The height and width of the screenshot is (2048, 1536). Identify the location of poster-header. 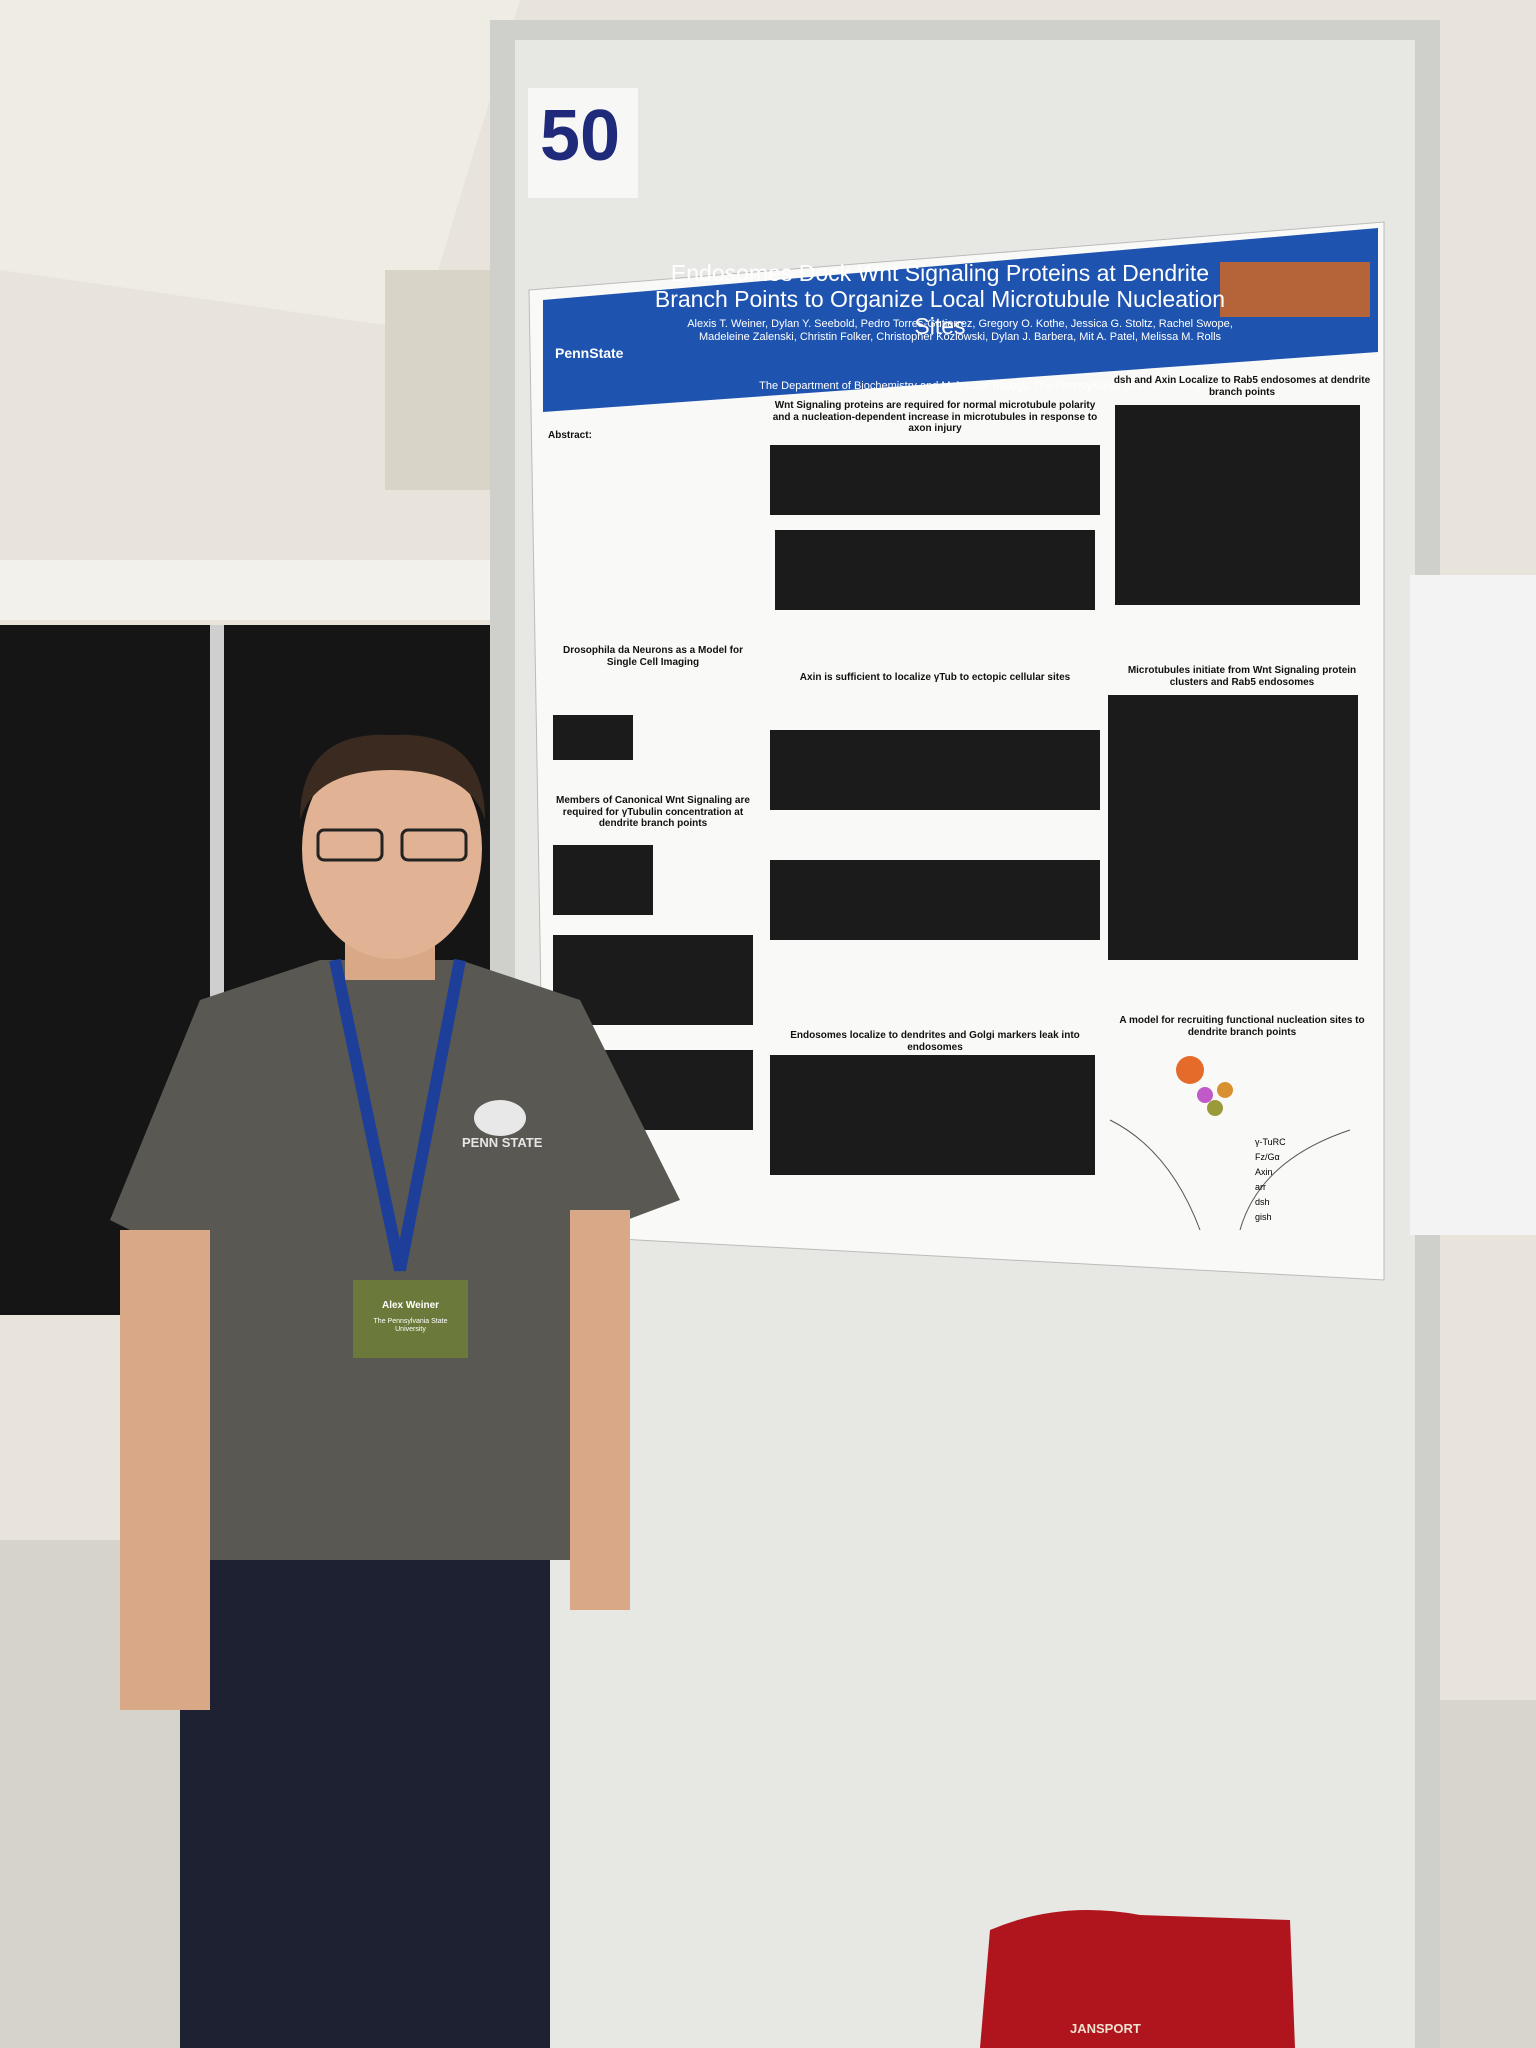
(960, 320).